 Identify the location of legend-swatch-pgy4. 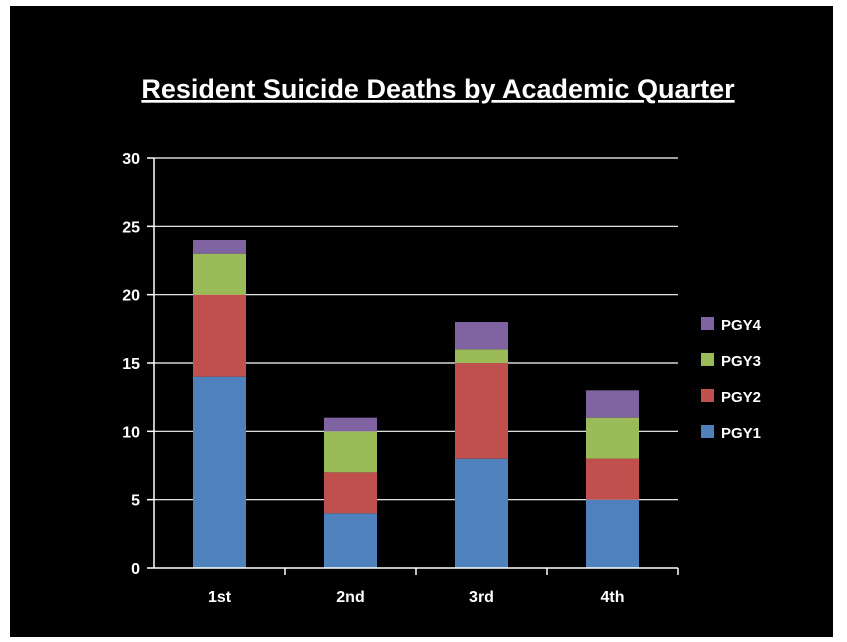
(707, 323).